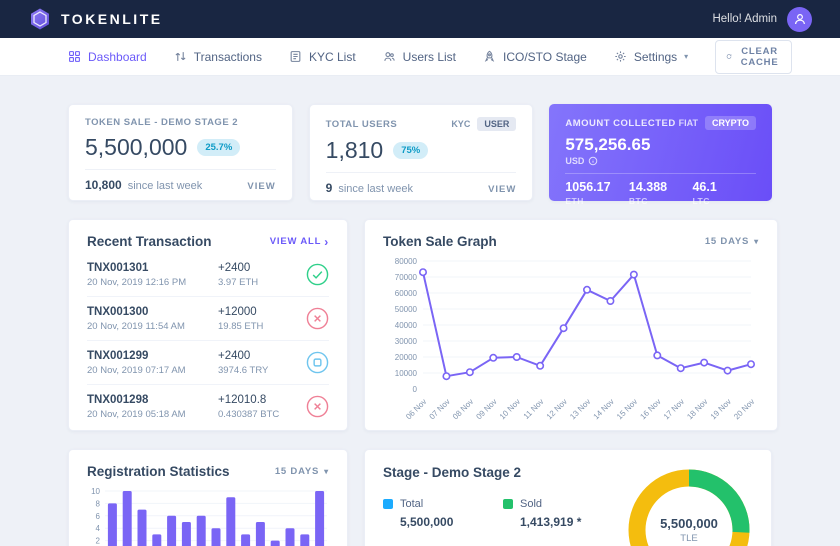 This screenshot has width=840, height=546. I want to click on nav-label: Dashboard, so click(117, 56).